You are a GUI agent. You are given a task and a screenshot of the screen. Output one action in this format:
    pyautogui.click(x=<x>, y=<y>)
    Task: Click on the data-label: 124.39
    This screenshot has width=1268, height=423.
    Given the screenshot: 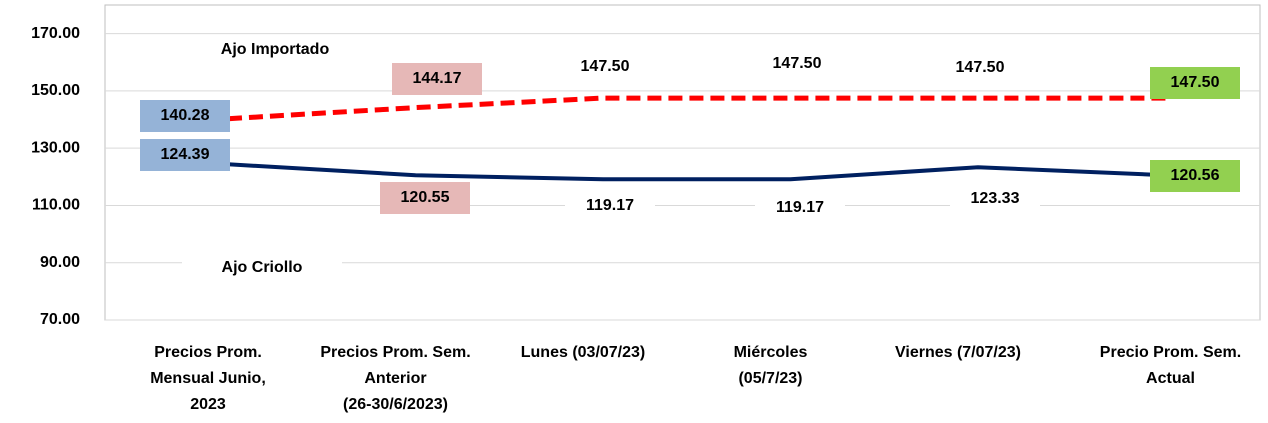 What is the action you would take?
    pyautogui.click(x=185, y=154)
    